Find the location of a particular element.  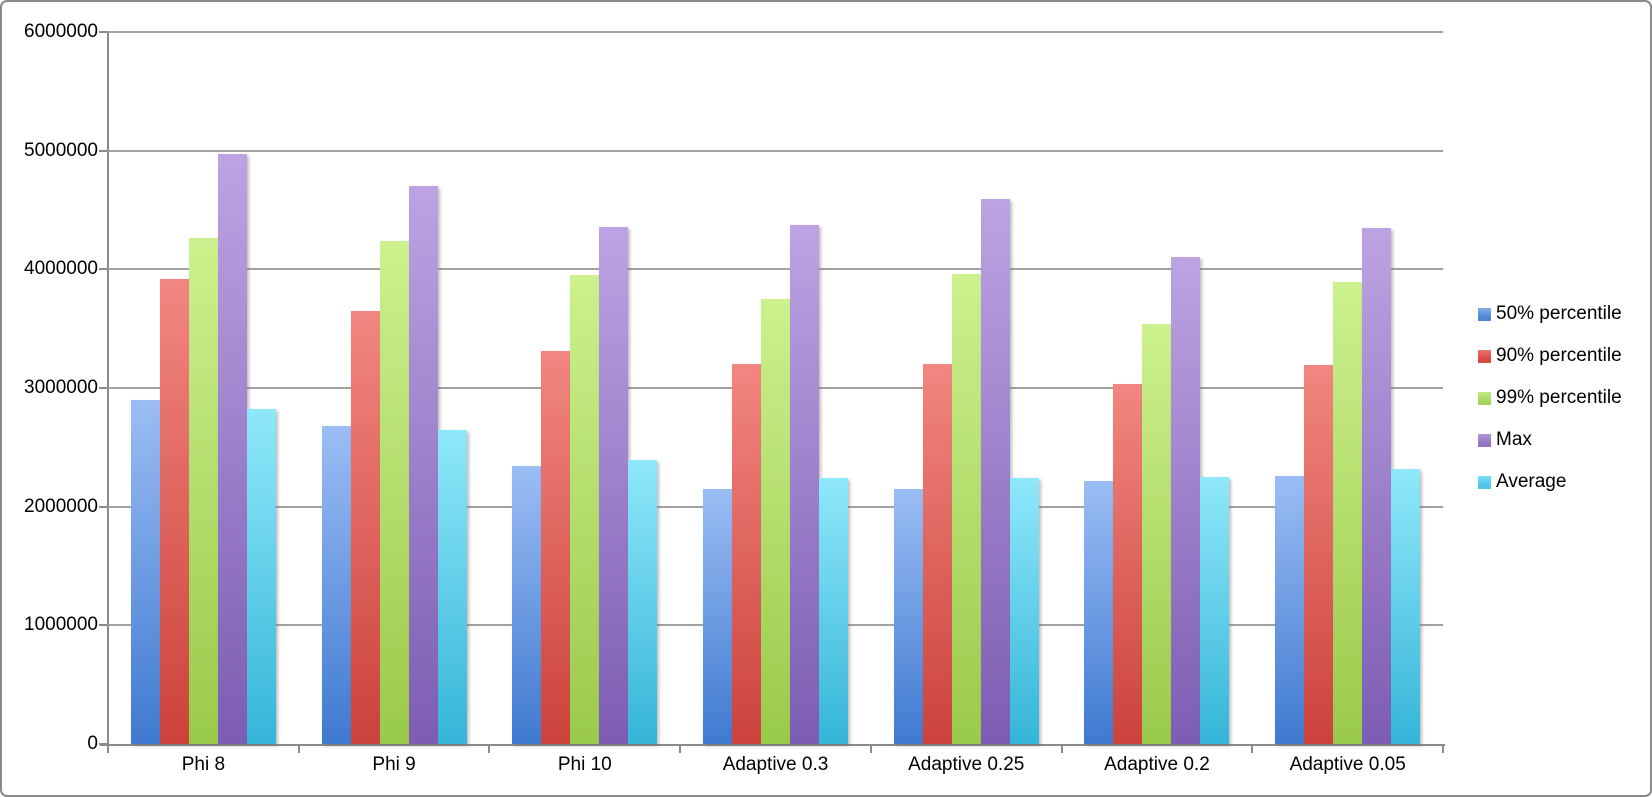

legend-item-max: Max is located at coordinates (1550, 439).